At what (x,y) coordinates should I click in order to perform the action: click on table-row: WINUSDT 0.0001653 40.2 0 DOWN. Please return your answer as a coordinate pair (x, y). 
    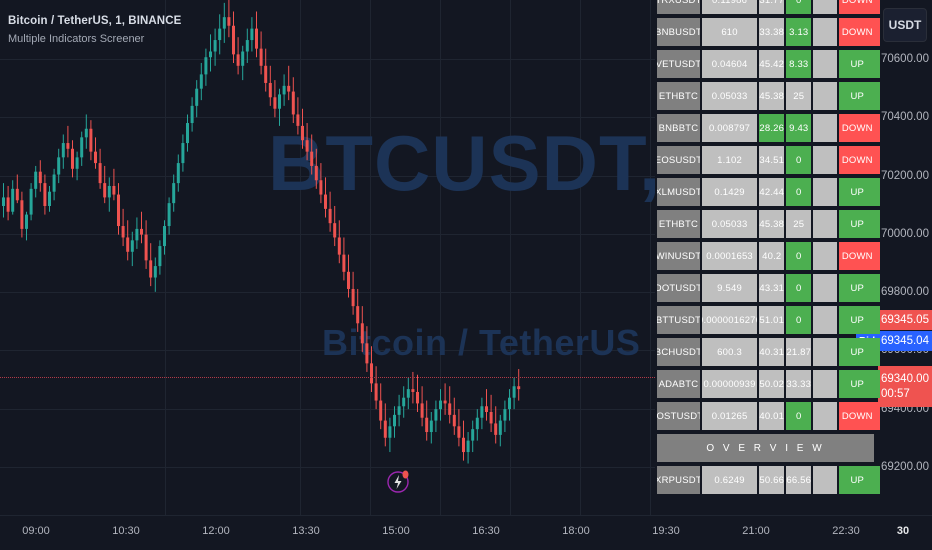
    Looking at the image, I should click on (766, 256).